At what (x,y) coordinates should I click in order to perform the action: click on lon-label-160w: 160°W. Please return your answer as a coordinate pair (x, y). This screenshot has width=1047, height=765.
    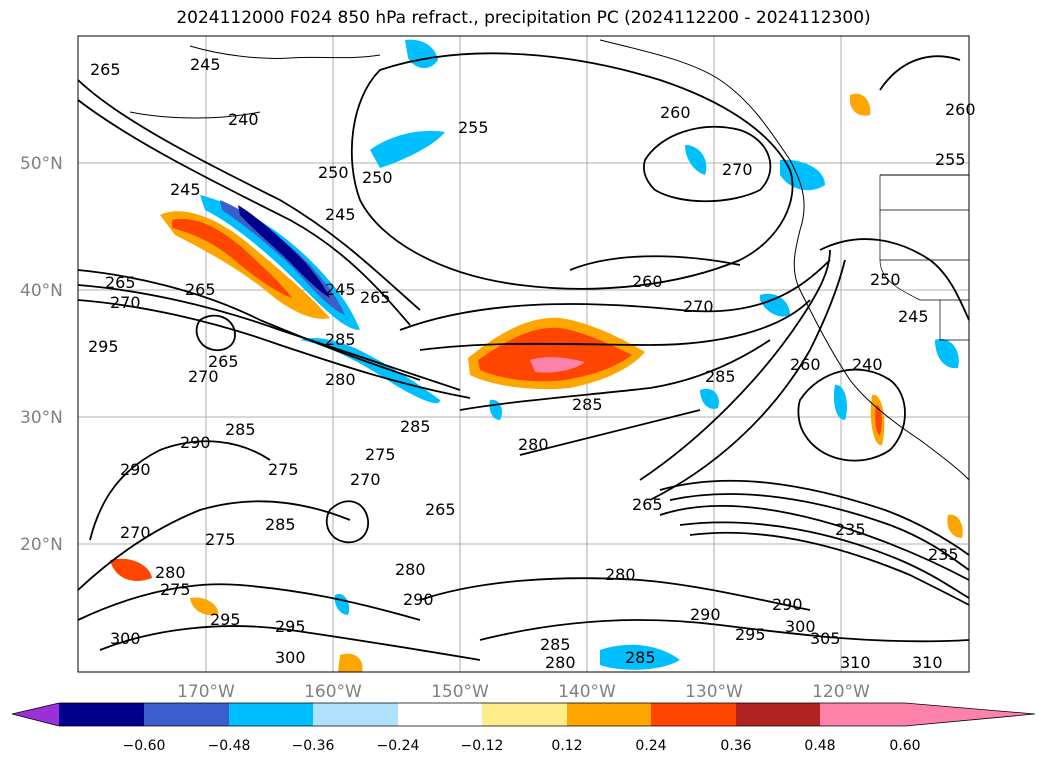
    Looking at the image, I should click on (333, 692).